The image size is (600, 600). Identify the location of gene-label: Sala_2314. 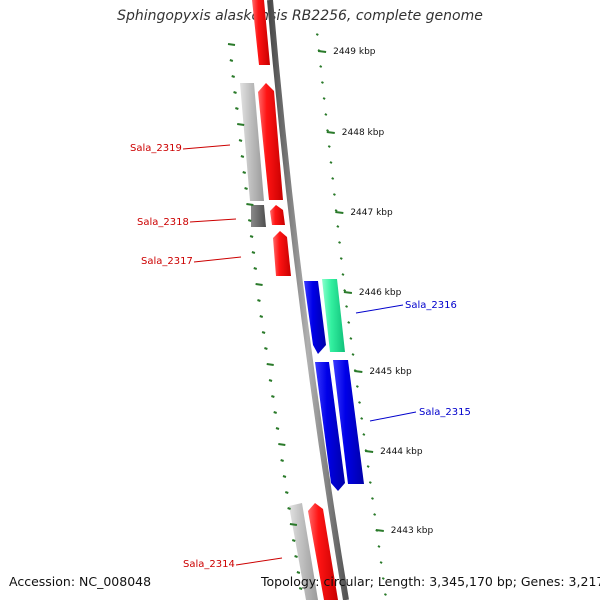
(209, 564).